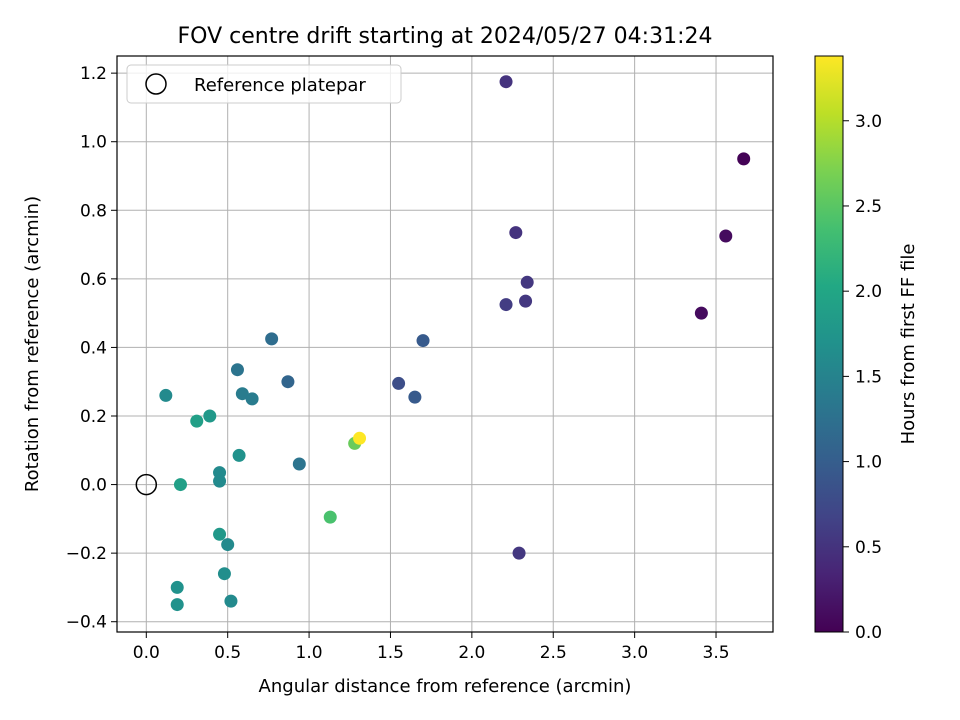 The height and width of the screenshot is (720, 960). What do you see at coordinates (93, 74) in the screenshot?
I see `y-tick-label: 1.2` at bounding box center [93, 74].